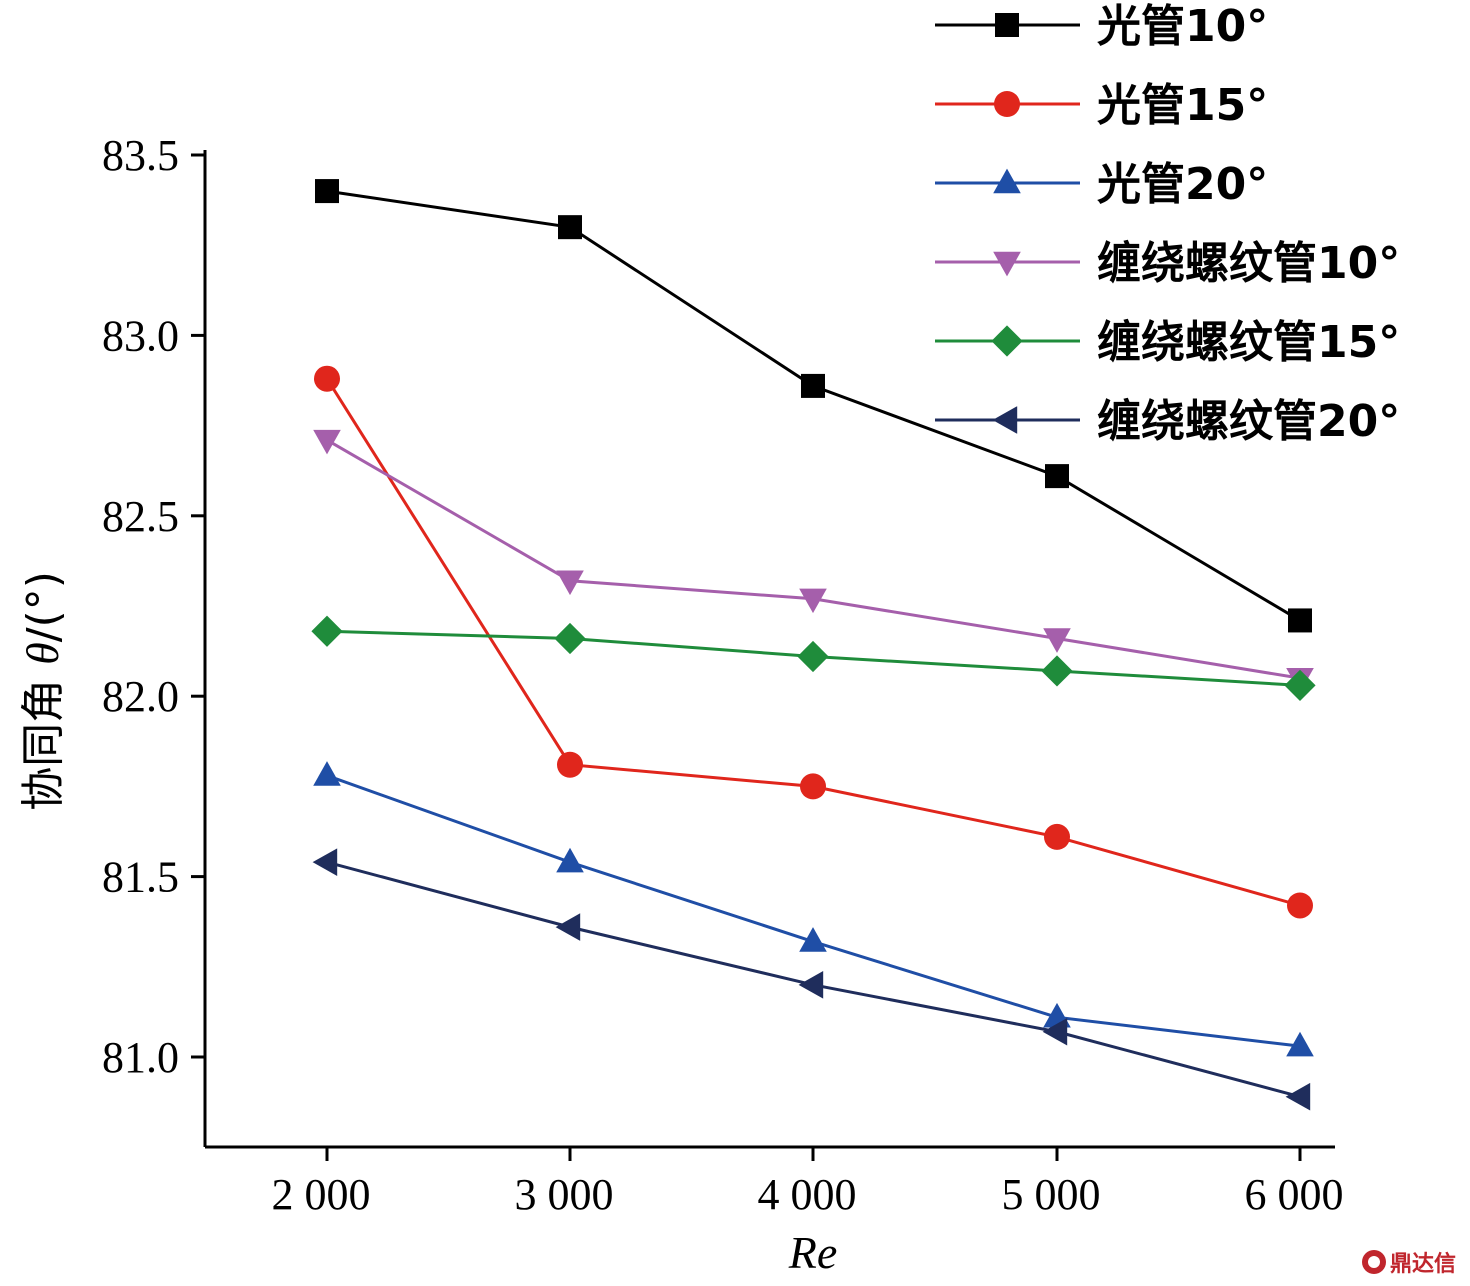 The height and width of the screenshot is (1286, 1470). I want to click on y-axis-title: 协同角 θ/(°), so click(43, 691).